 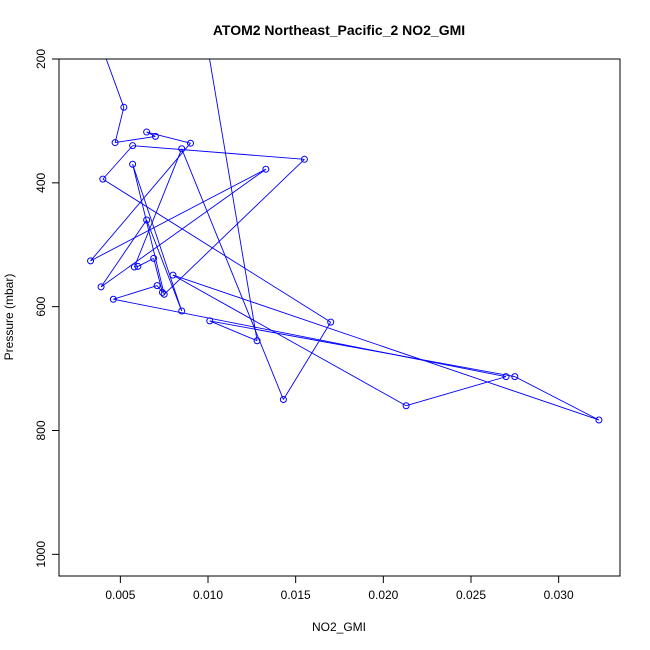 I want to click on y-axis: 200 400 600 800 1000, so click(x=46, y=308).